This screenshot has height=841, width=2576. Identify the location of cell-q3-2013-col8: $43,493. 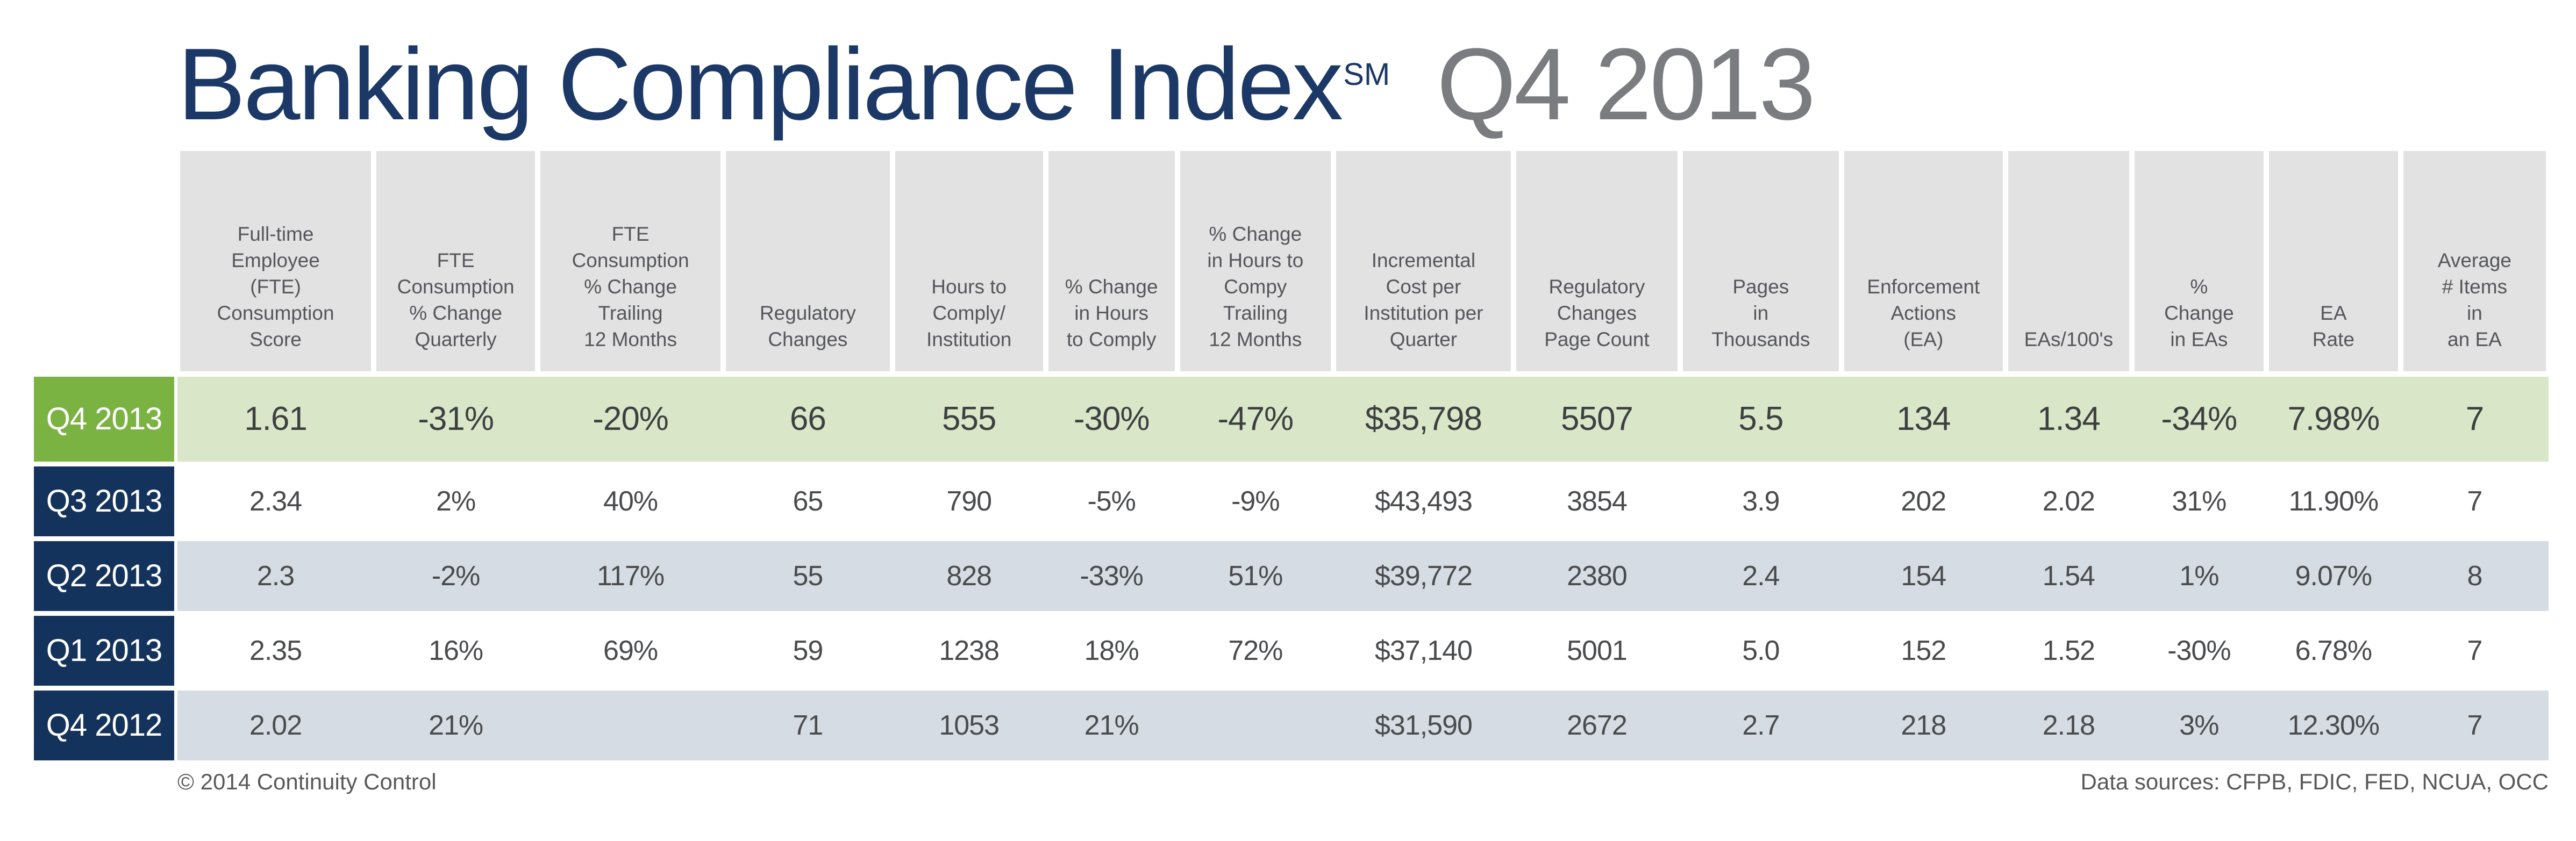
(1423, 501).